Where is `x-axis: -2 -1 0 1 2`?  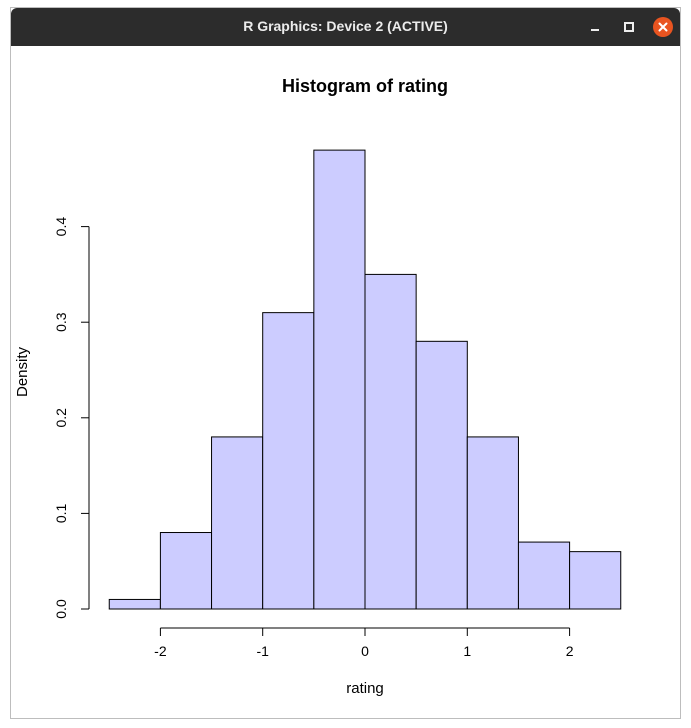 x-axis: -2 -1 0 1 2 is located at coordinates (364, 643).